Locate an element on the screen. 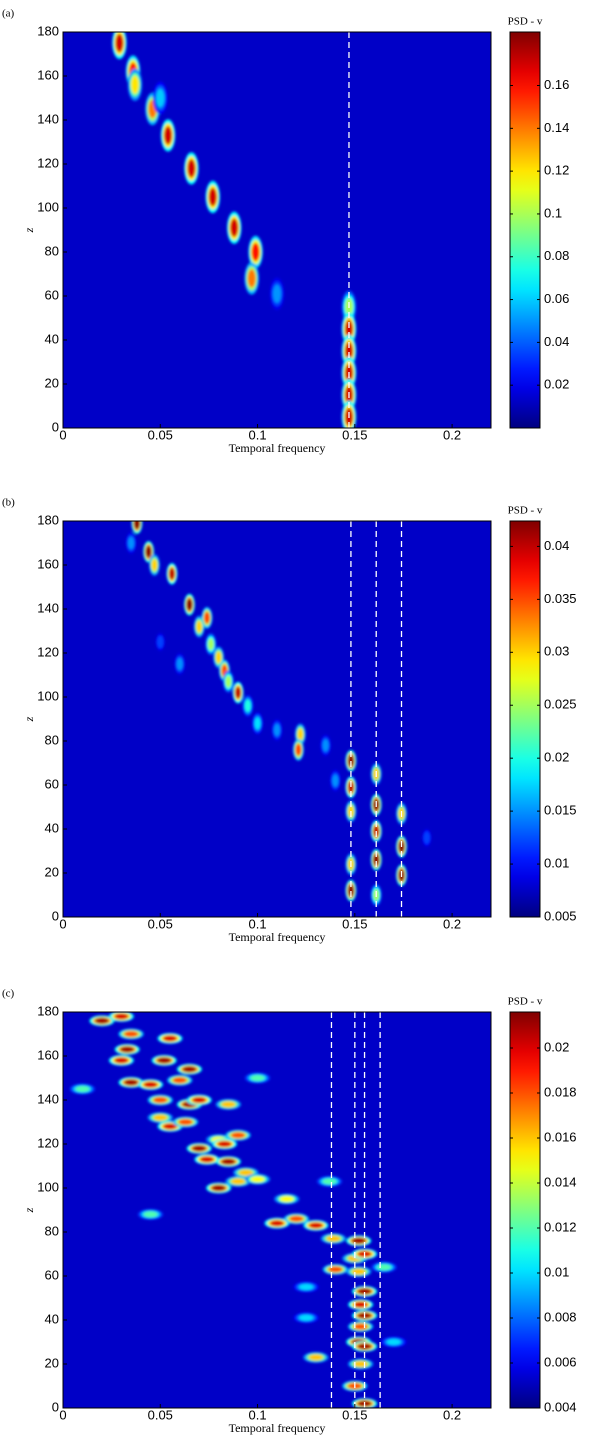 This screenshot has width=592, height=1441. y-axis-label: z is located at coordinates (29, 719).